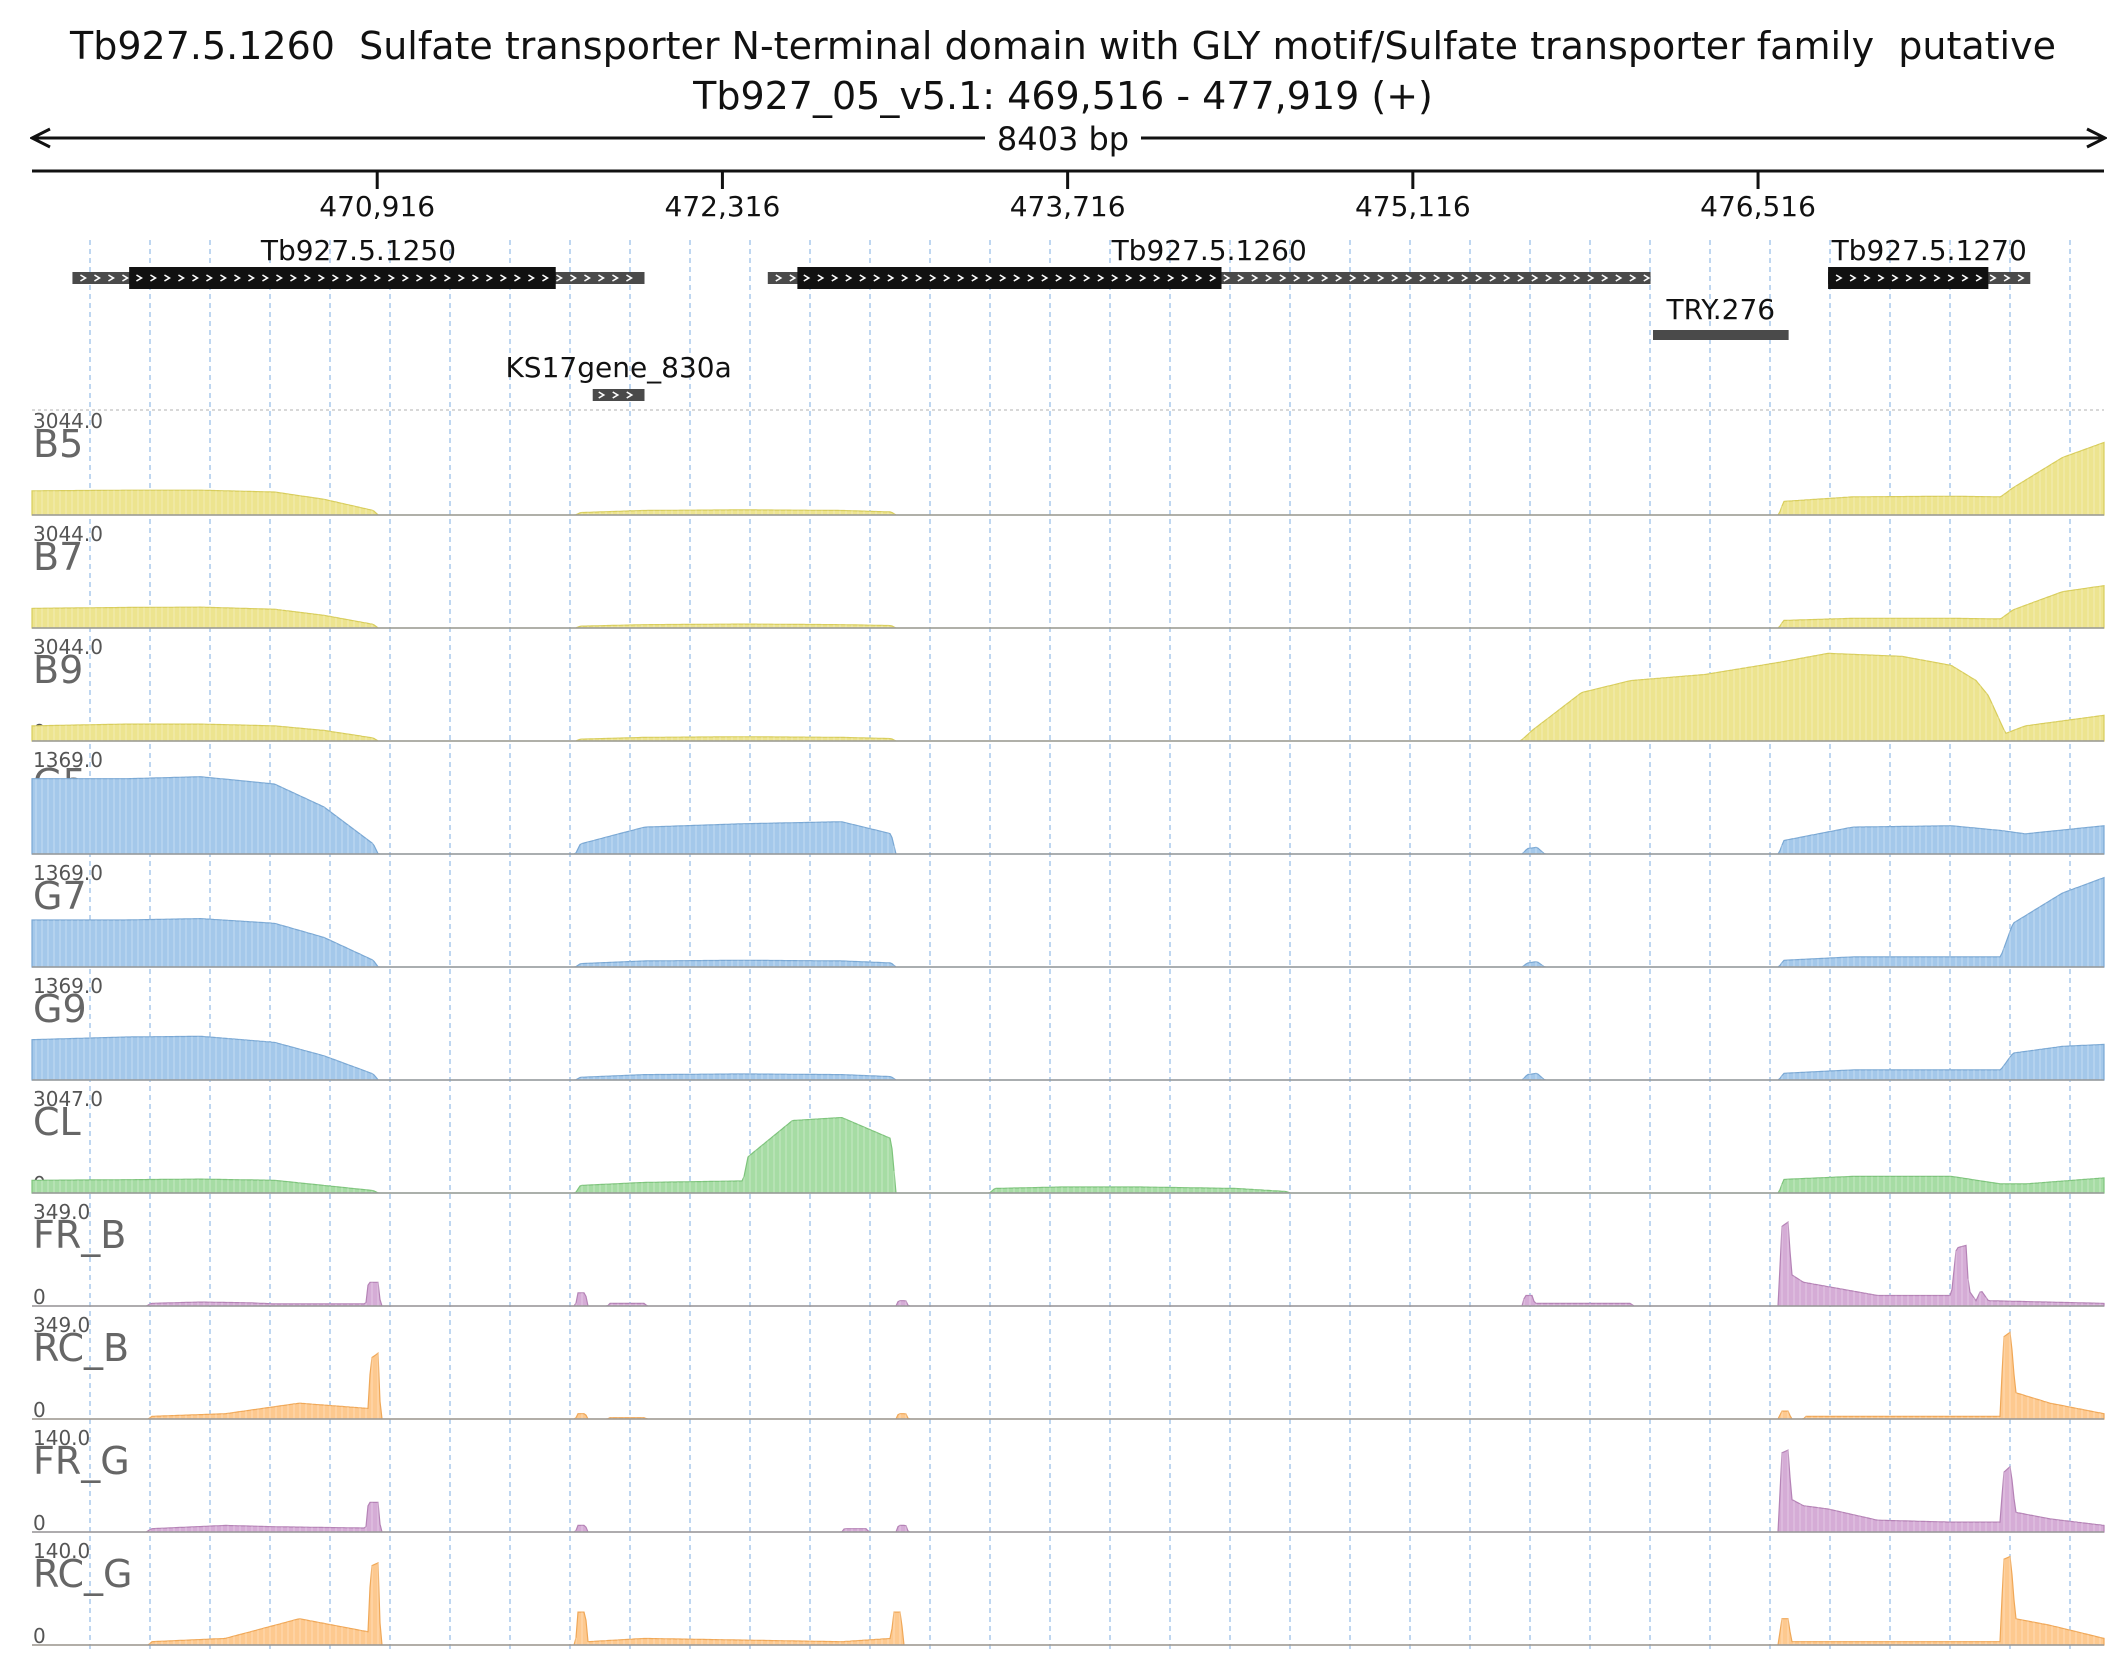 The image size is (2126, 1677). Describe the element at coordinates (1068, 206) in the screenshot. I see `ruler-tick-label: 473,716` at that location.